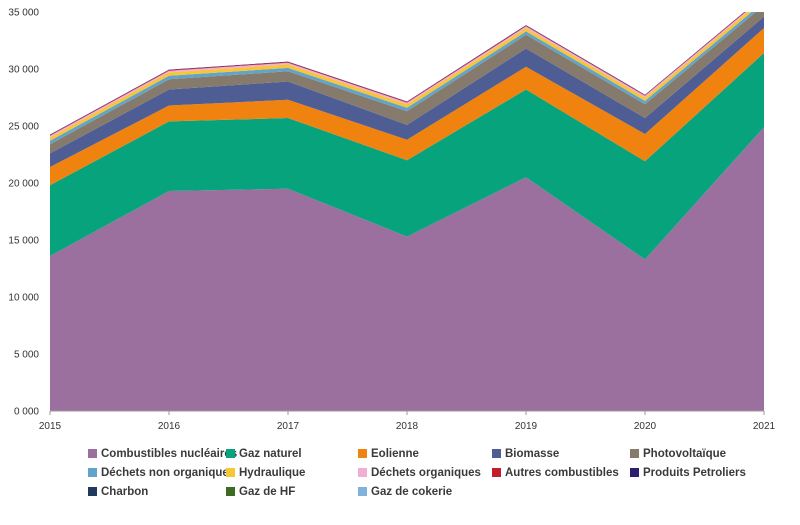 The image size is (800, 525). I want to click on legend-item: Gaz de cokerie, so click(425, 491).